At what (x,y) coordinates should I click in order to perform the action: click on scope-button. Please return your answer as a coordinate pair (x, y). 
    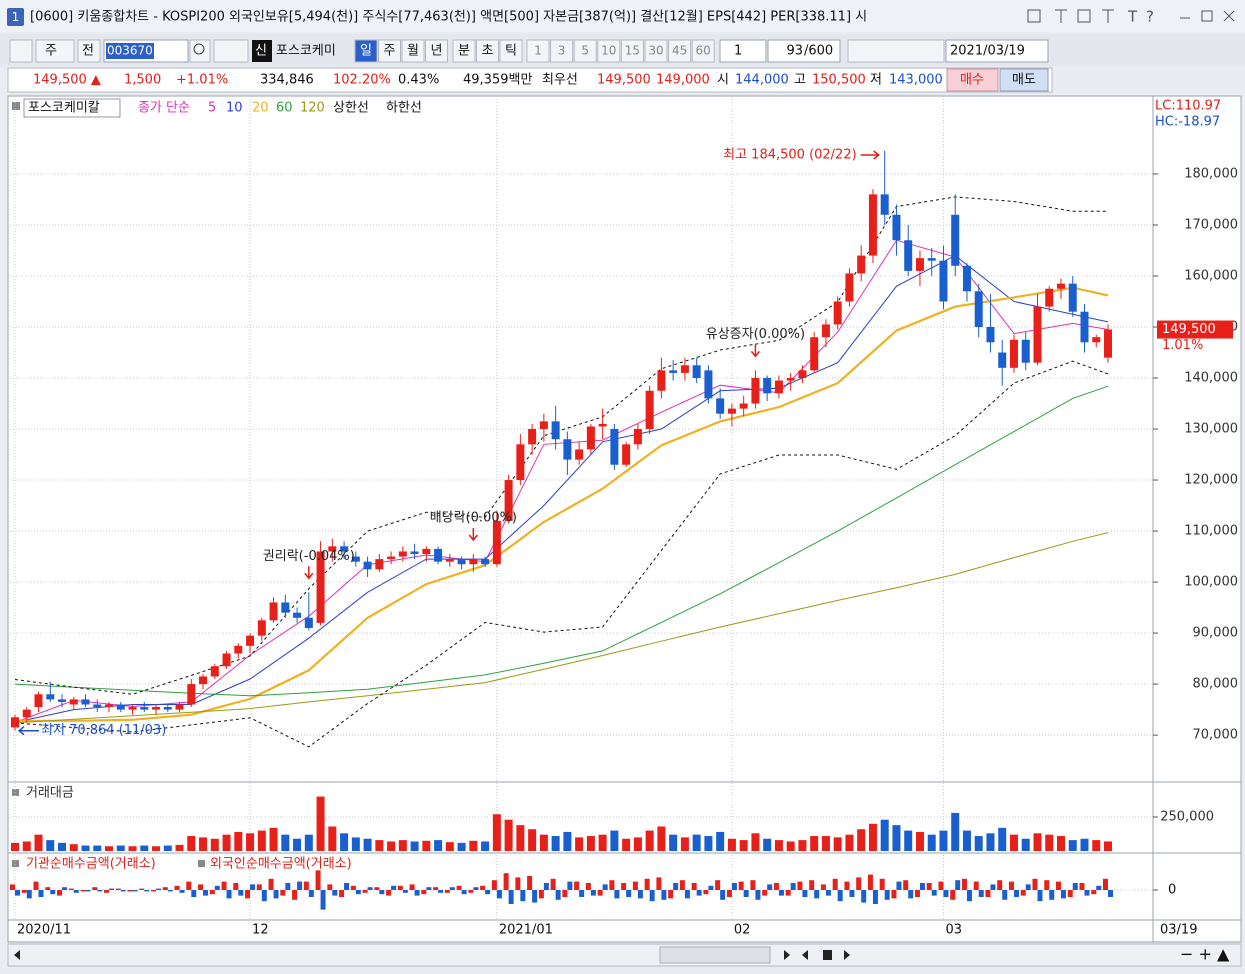
    Looking at the image, I should click on (89, 51).